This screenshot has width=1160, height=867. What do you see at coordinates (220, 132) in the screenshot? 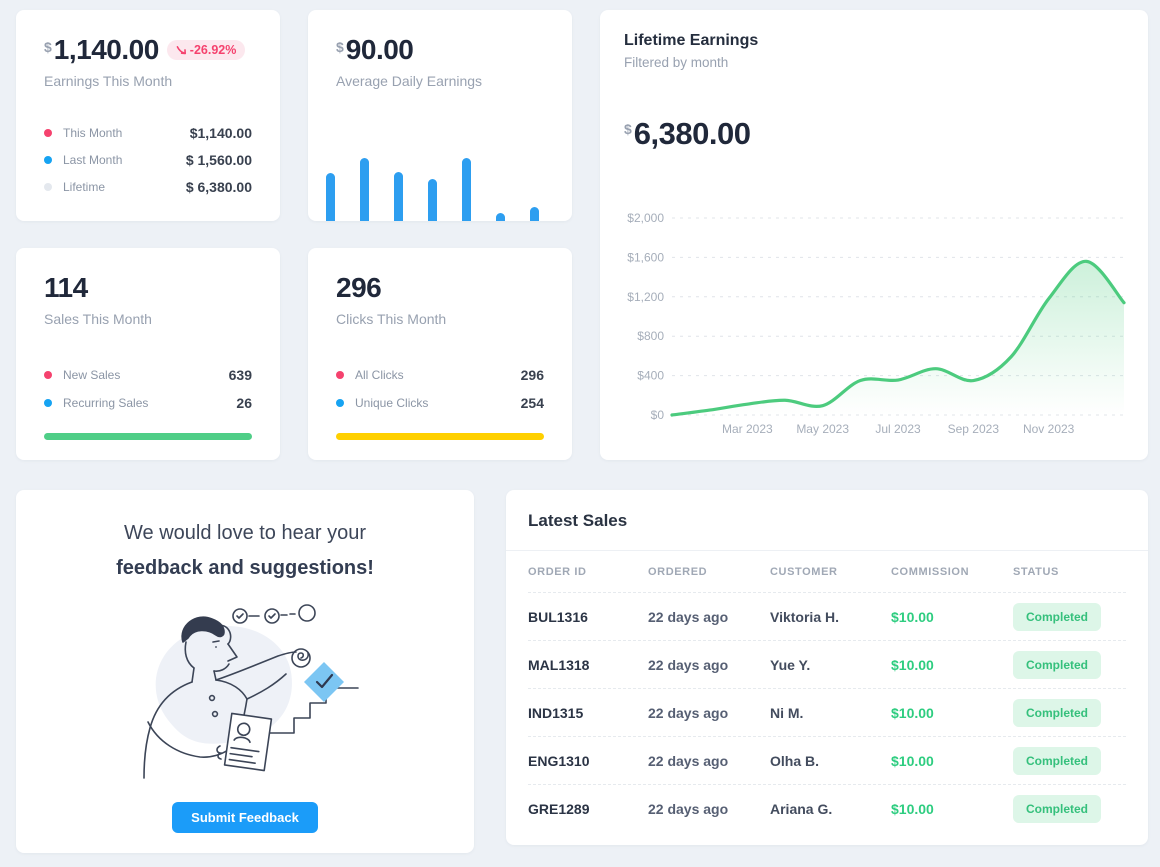
I see `legend-value: $1,140.00` at bounding box center [220, 132].